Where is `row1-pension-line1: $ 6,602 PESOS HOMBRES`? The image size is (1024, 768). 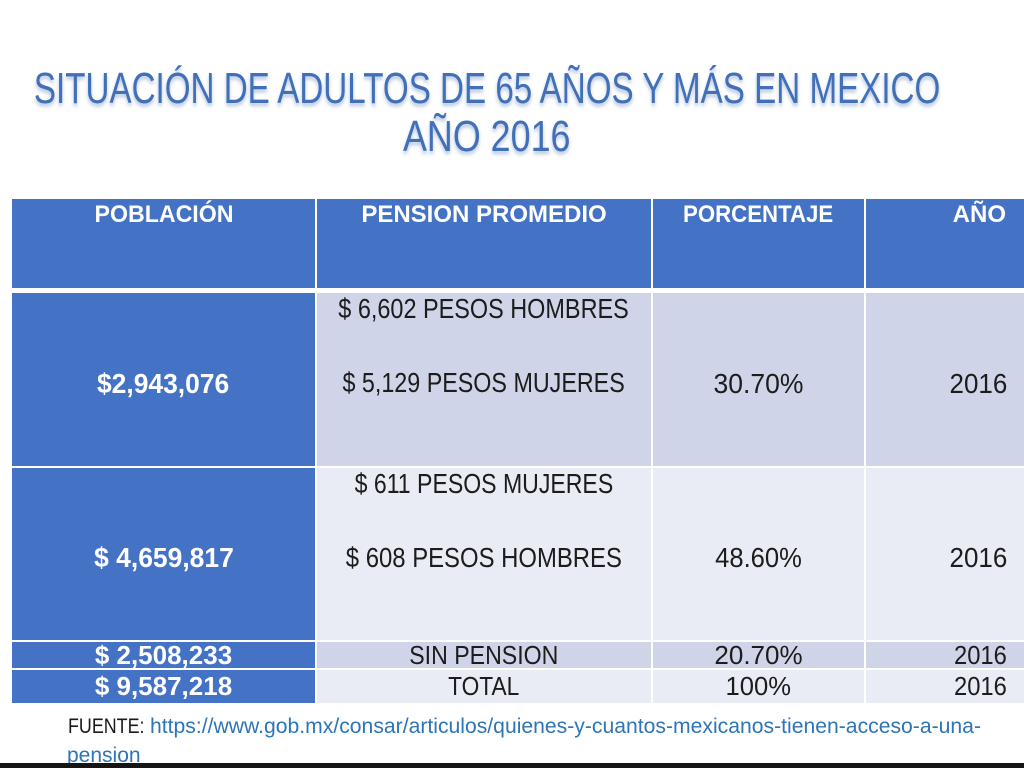
row1-pension-line1: $ 6,602 PESOS HOMBRES is located at coordinates (484, 308).